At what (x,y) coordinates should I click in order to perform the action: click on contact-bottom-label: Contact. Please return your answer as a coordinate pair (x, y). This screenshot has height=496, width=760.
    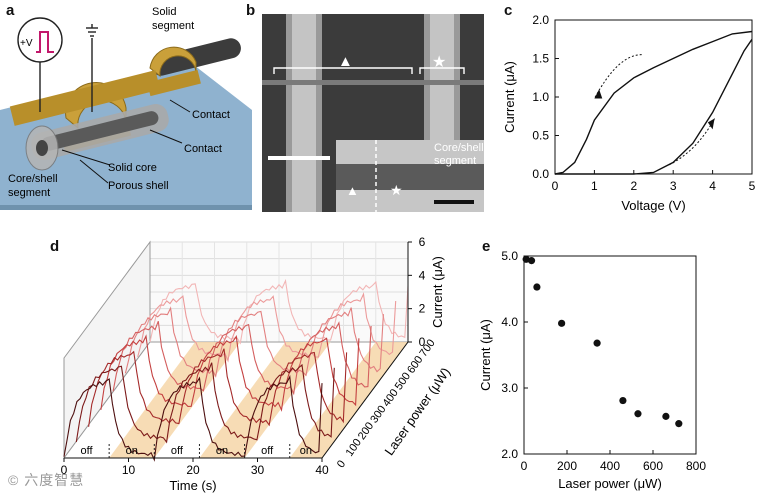
    Looking at the image, I should click on (203, 149).